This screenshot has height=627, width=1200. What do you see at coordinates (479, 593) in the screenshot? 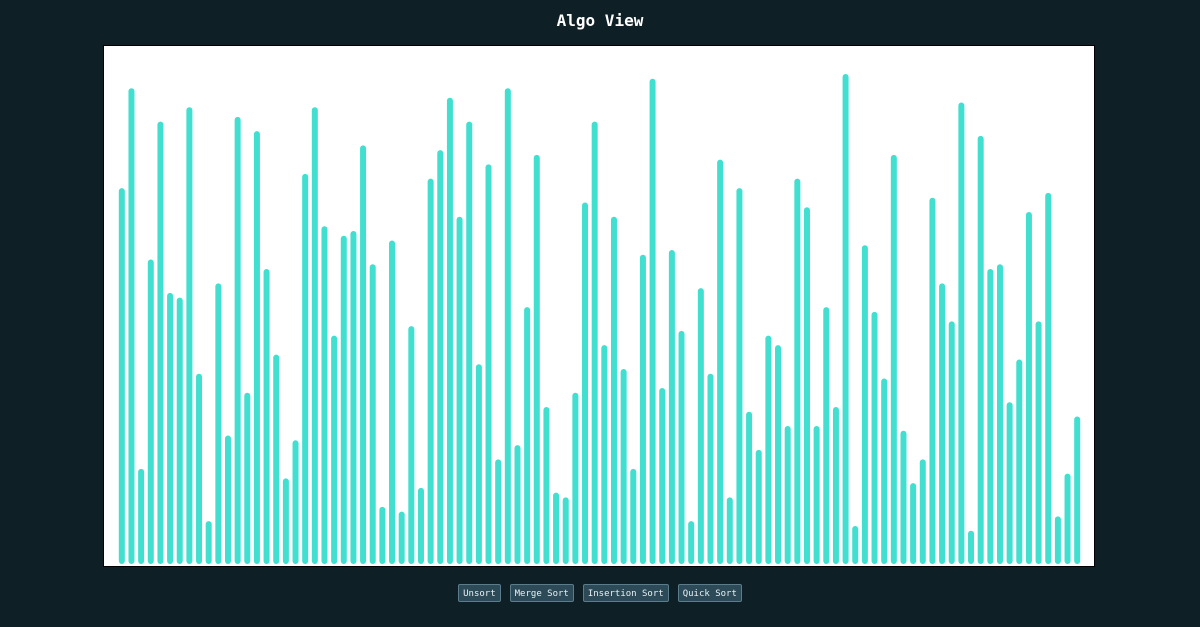
I see `unsort-button: Unsort` at bounding box center [479, 593].